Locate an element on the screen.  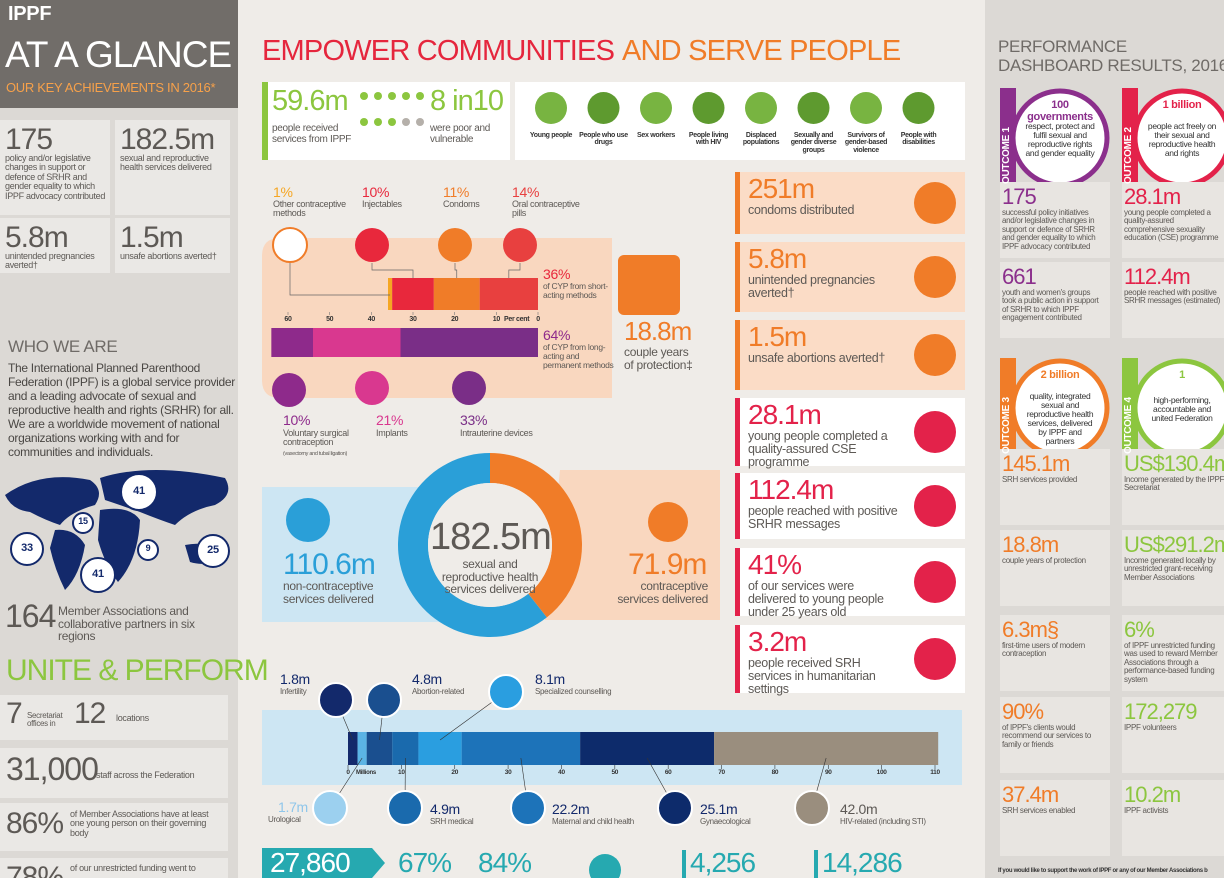
method-label: Injectables is located at coordinates (382, 204).